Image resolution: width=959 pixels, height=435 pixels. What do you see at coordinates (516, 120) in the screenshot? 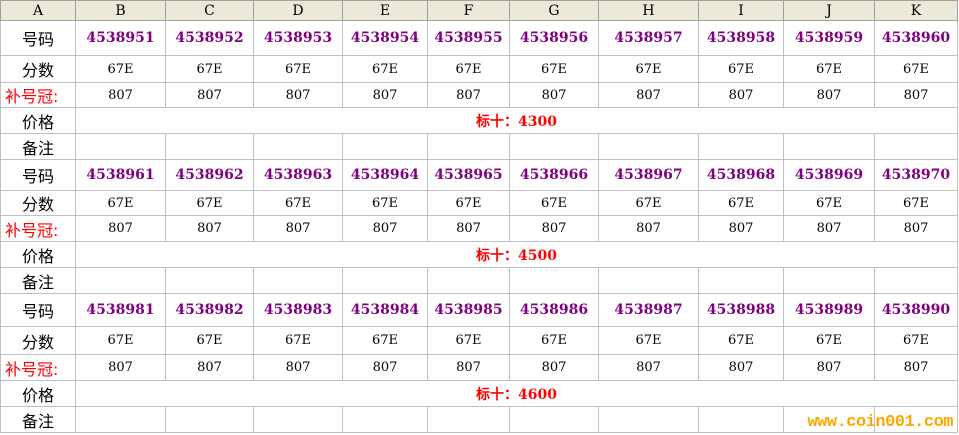
I see `price-cell: 标十：4300` at bounding box center [516, 120].